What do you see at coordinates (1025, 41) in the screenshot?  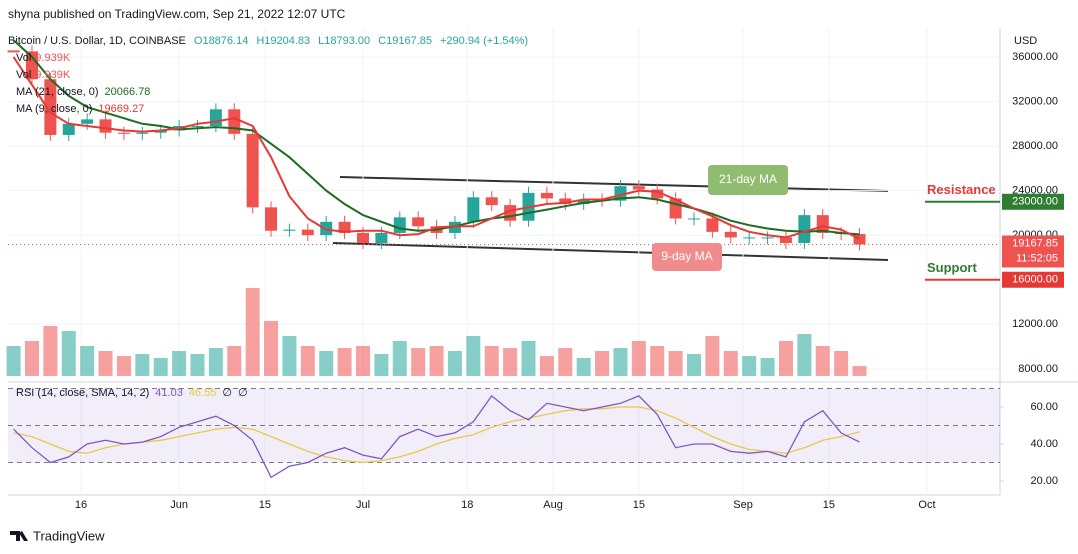 I see `currency: USD` at bounding box center [1025, 41].